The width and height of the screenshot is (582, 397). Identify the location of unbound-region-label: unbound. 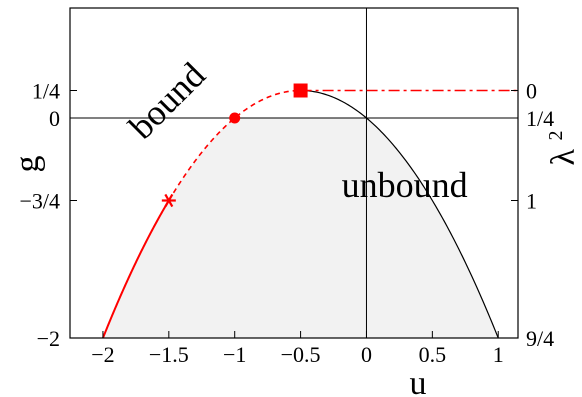
(405, 185).